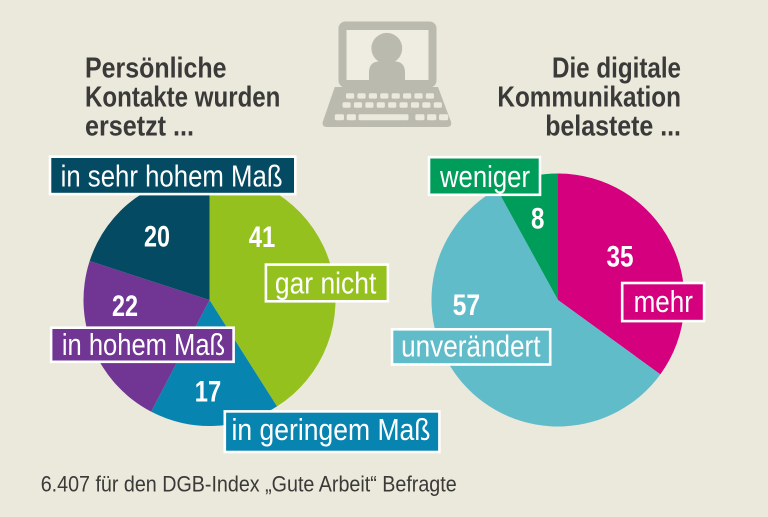 The image size is (768, 517). I want to click on svg-text: in hohem Maß, so click(143, 344).